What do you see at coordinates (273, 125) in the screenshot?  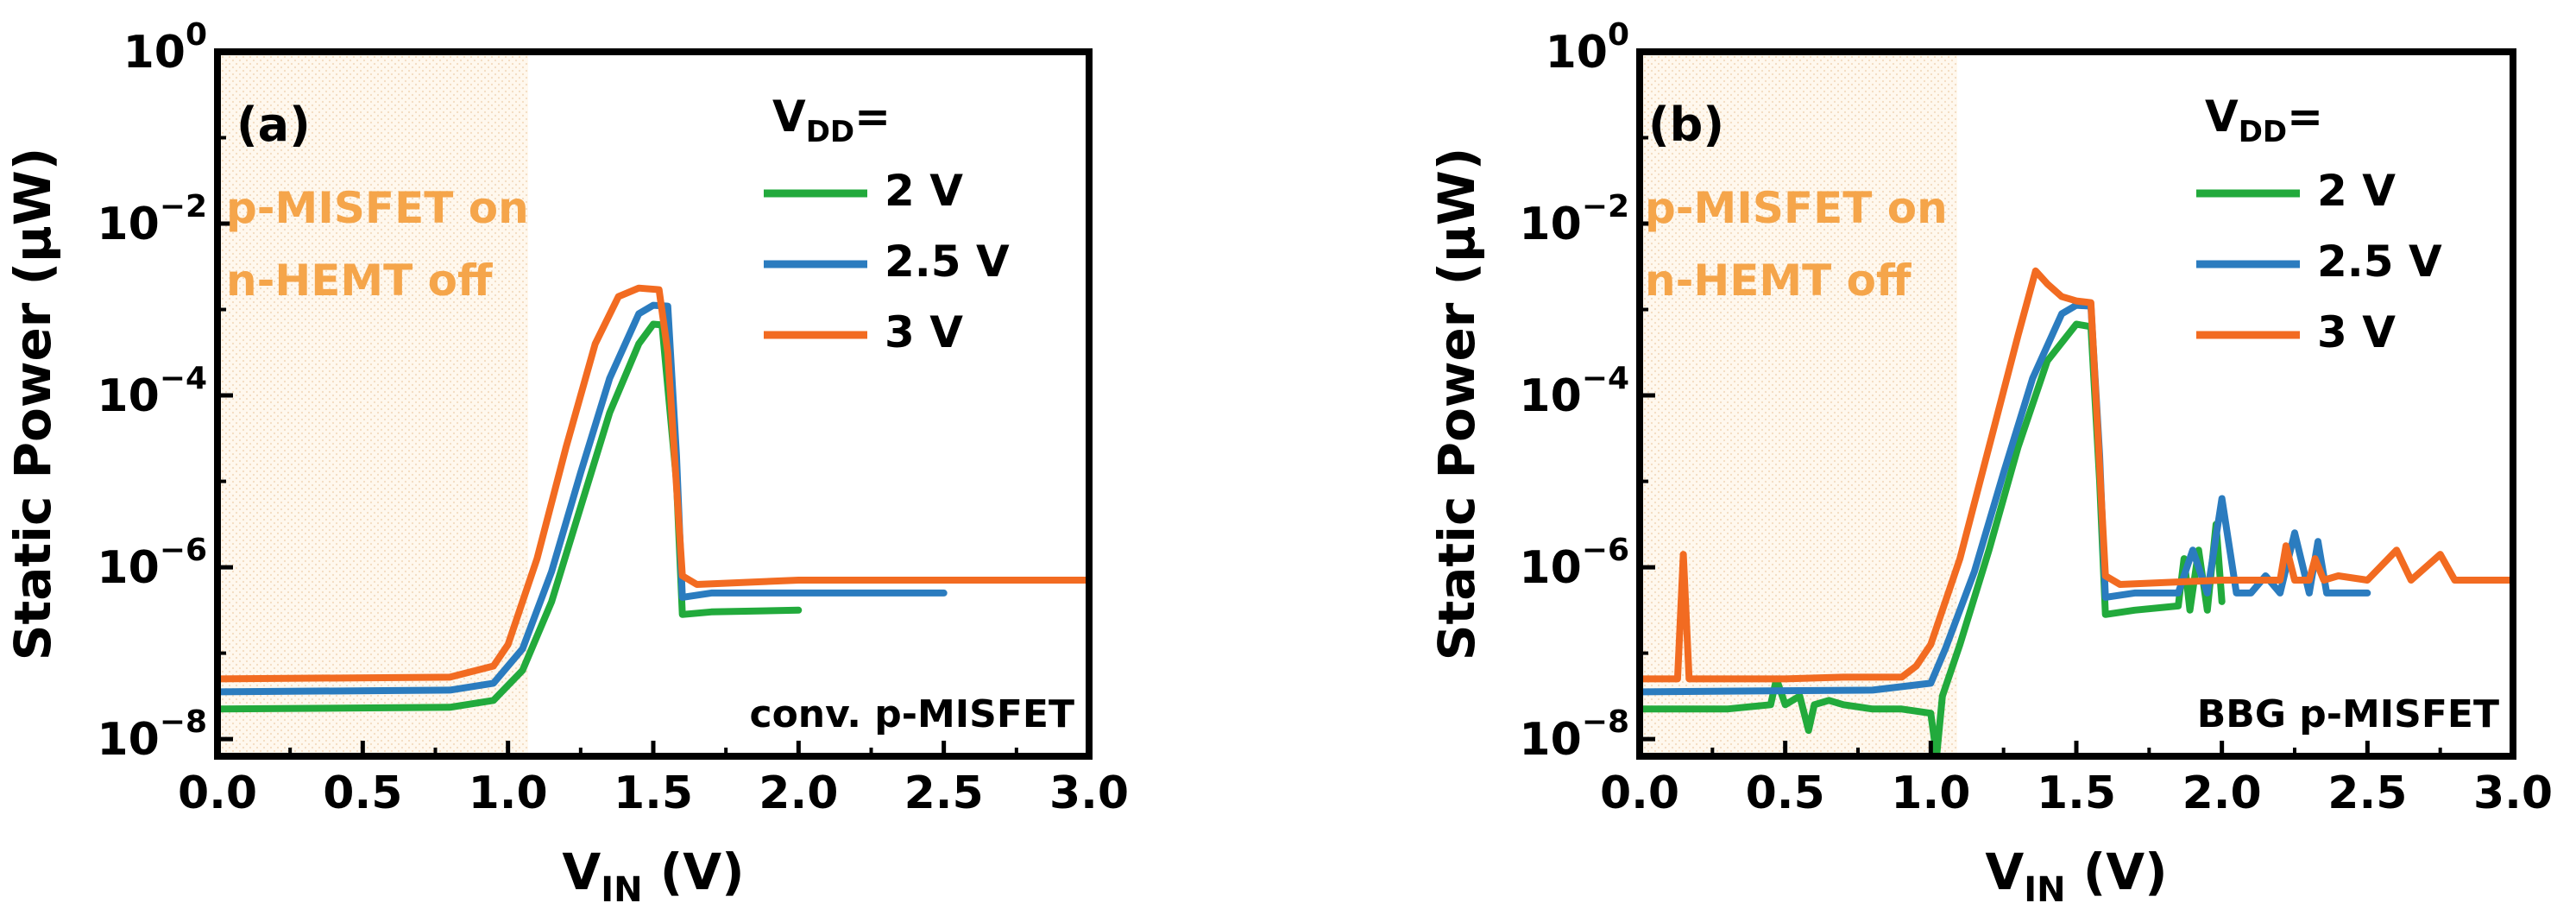 I see `panel-label: (a)` at bounding box center [273, 125].